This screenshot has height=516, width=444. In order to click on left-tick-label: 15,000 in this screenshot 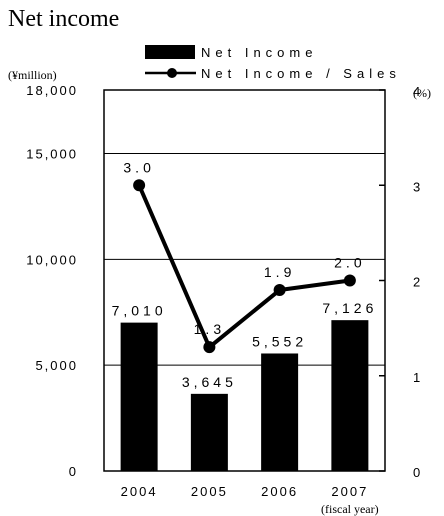, I will do `click(52, 154)`.